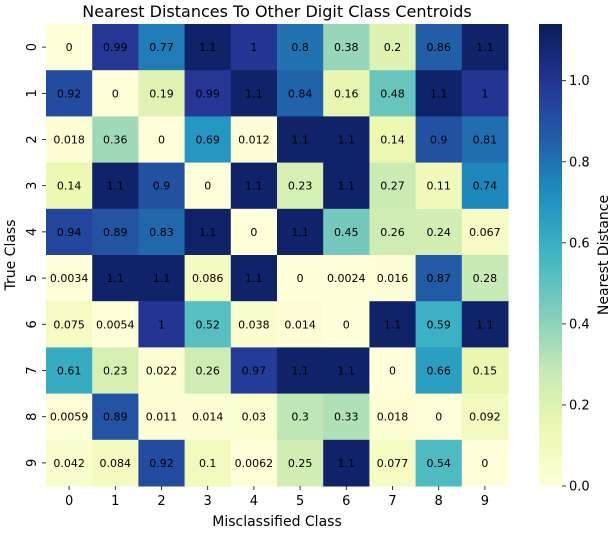 The image size is (614, 533). I want to click on cell-value-label: 0.8, so click(300, 47).